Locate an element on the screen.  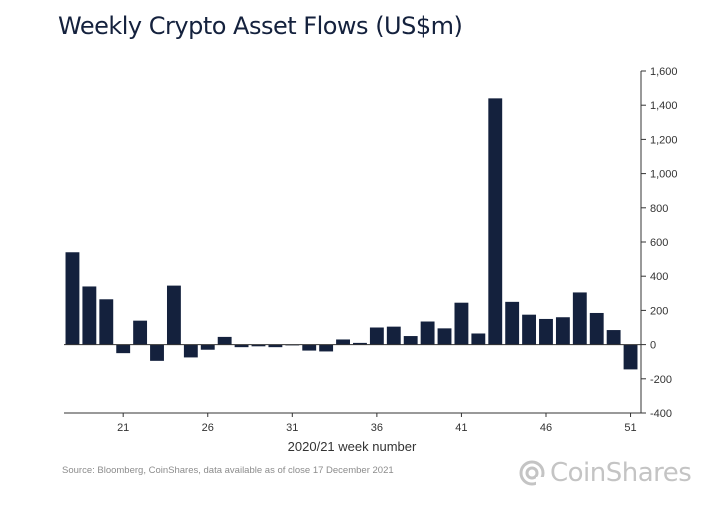
x-tick-label: 41 is located at coordinates (461, 428).